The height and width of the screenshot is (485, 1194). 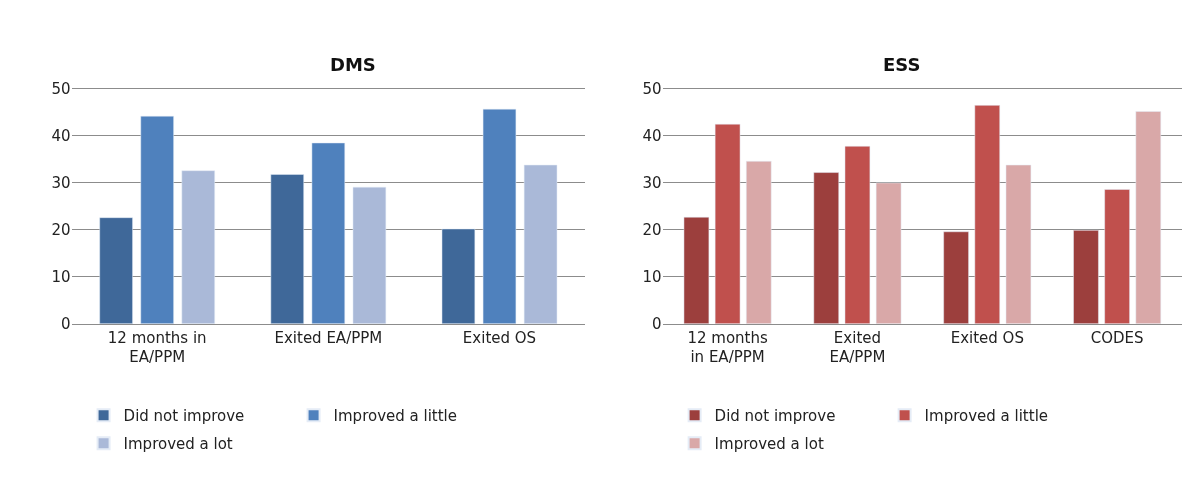 I want to click on x-tick-label: CODES, so click(x=1117, y=337).